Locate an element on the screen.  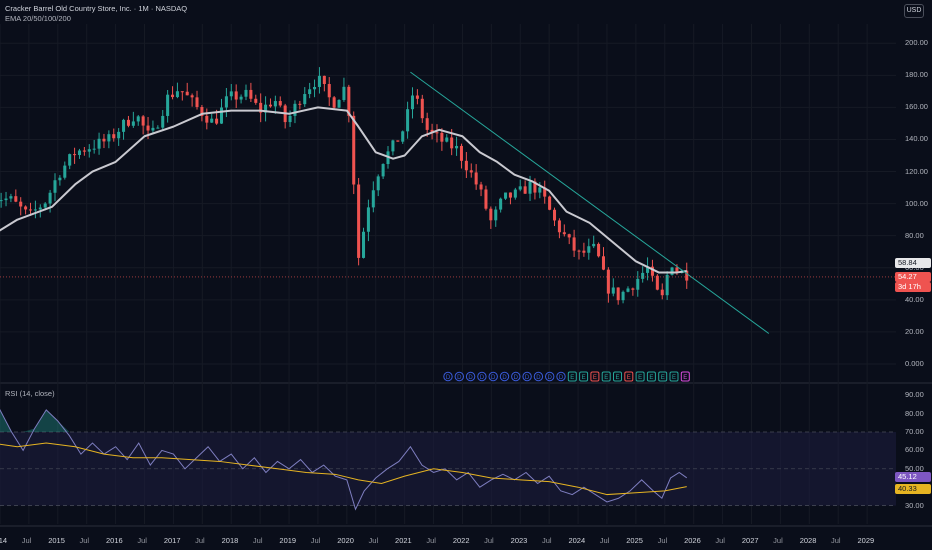
rsi-axis-tick: 30.00 is located at coordinates (914, 505).